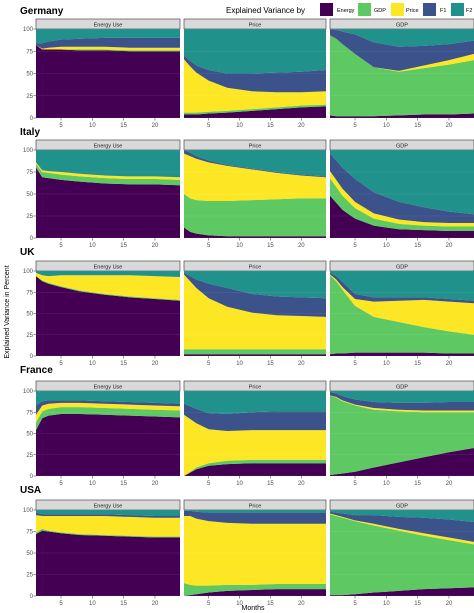 Image resolution: width=474 pixels, height=613 pixels. I want to click on y-tick-label-uk-0: 0, so click(32, 357).